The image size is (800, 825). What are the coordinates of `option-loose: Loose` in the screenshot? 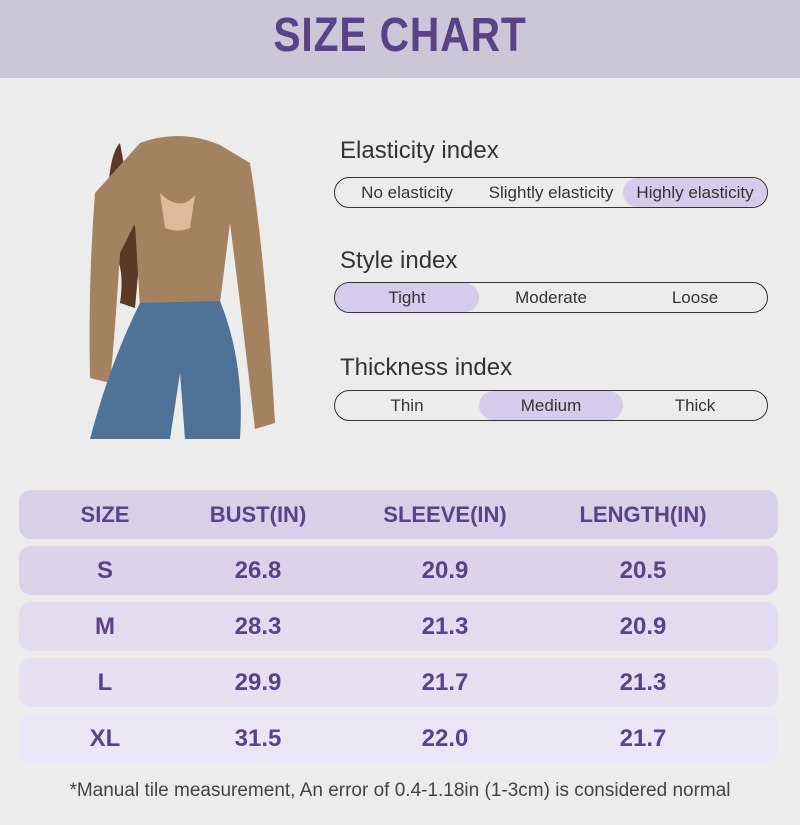 It's located at (695, 297).